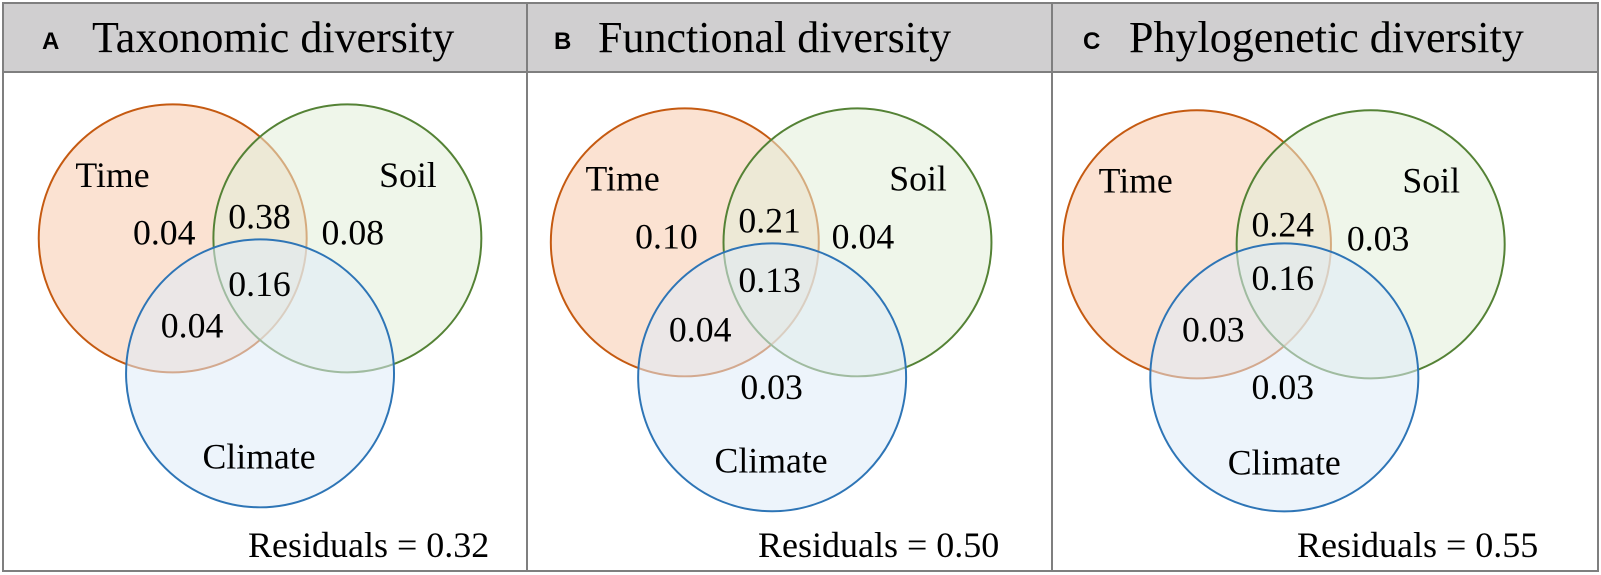  I want to click on panel-letter: A, so click(51, 41).